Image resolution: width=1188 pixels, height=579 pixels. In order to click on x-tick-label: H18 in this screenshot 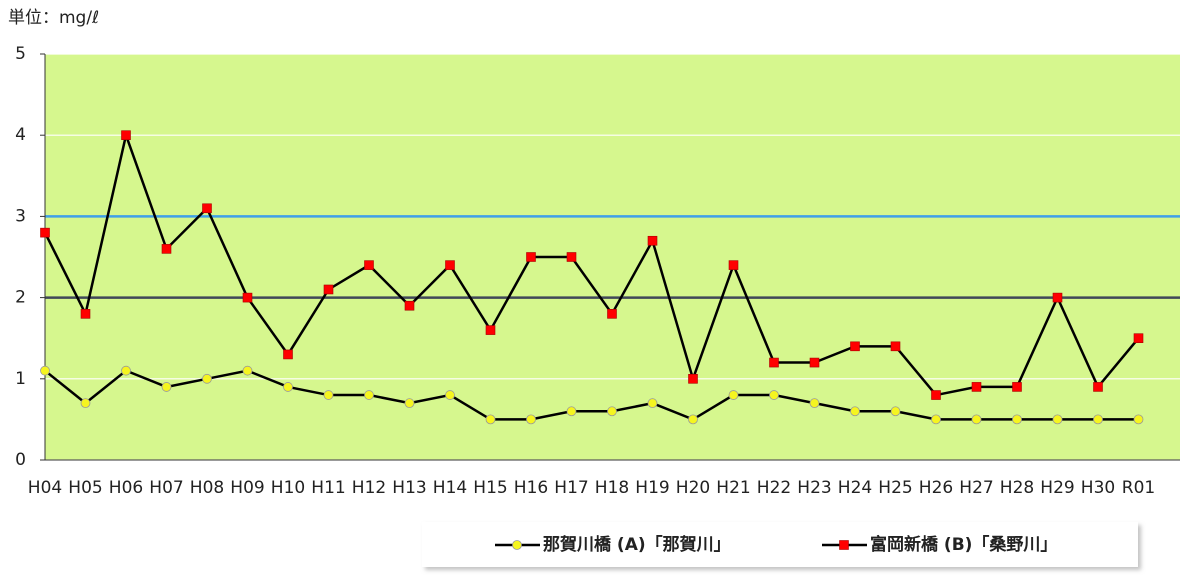, I will do `click(612, 488)`.